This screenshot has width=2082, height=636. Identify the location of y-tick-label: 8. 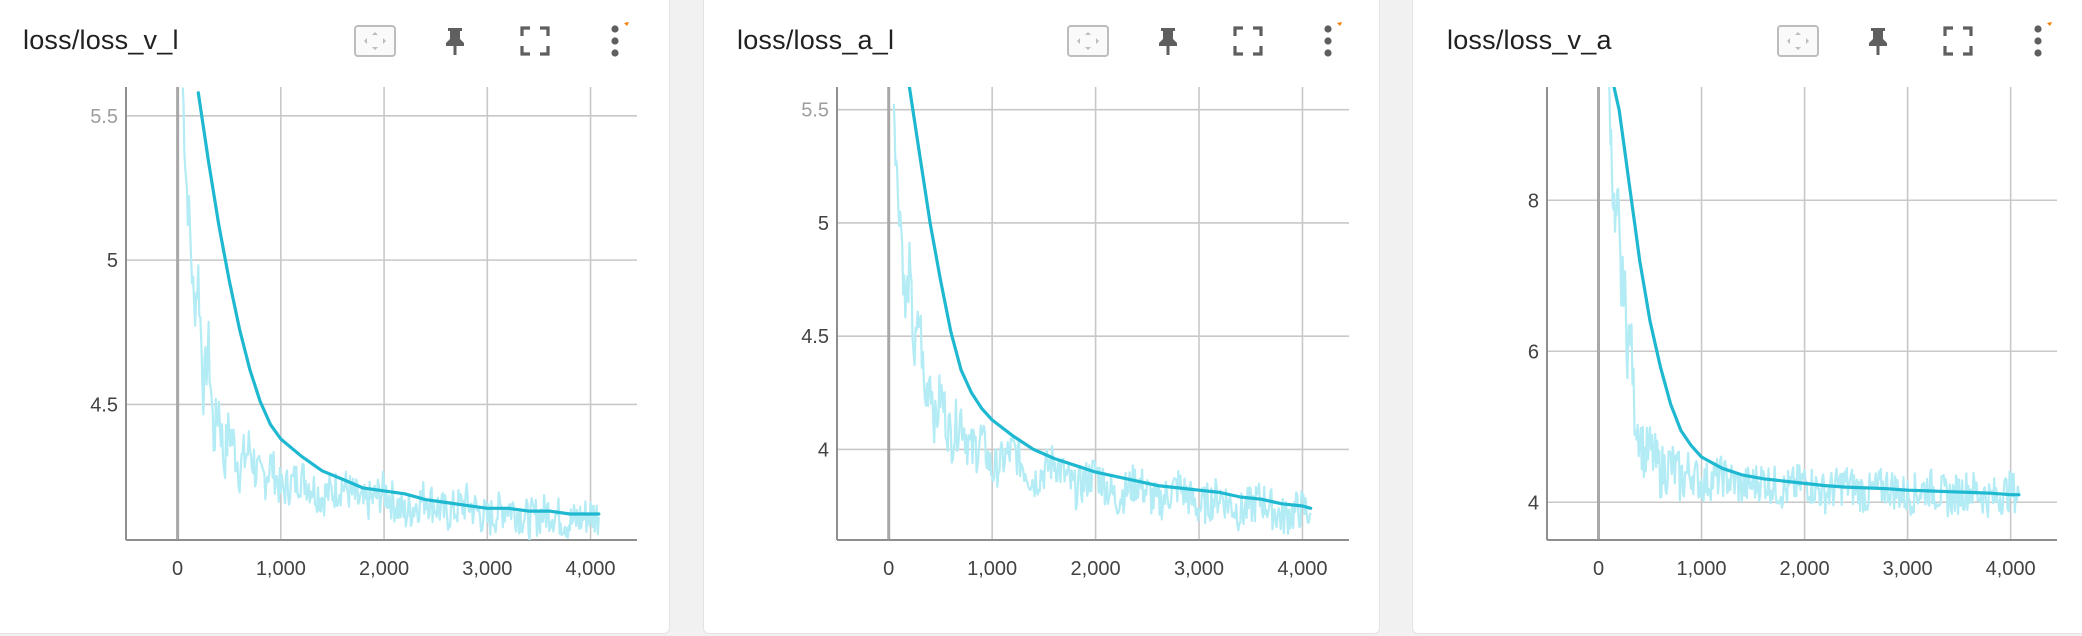
(1533, 201).